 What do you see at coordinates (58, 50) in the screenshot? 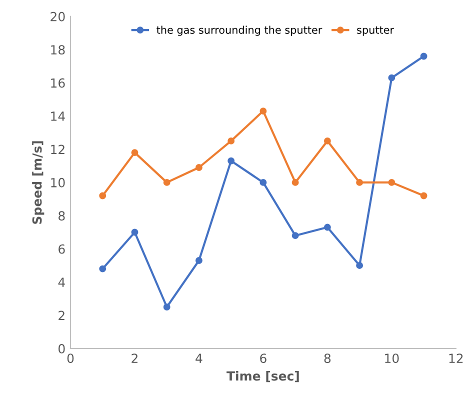
I see `y-tick-label: 18` at bounding box center [58, 50].